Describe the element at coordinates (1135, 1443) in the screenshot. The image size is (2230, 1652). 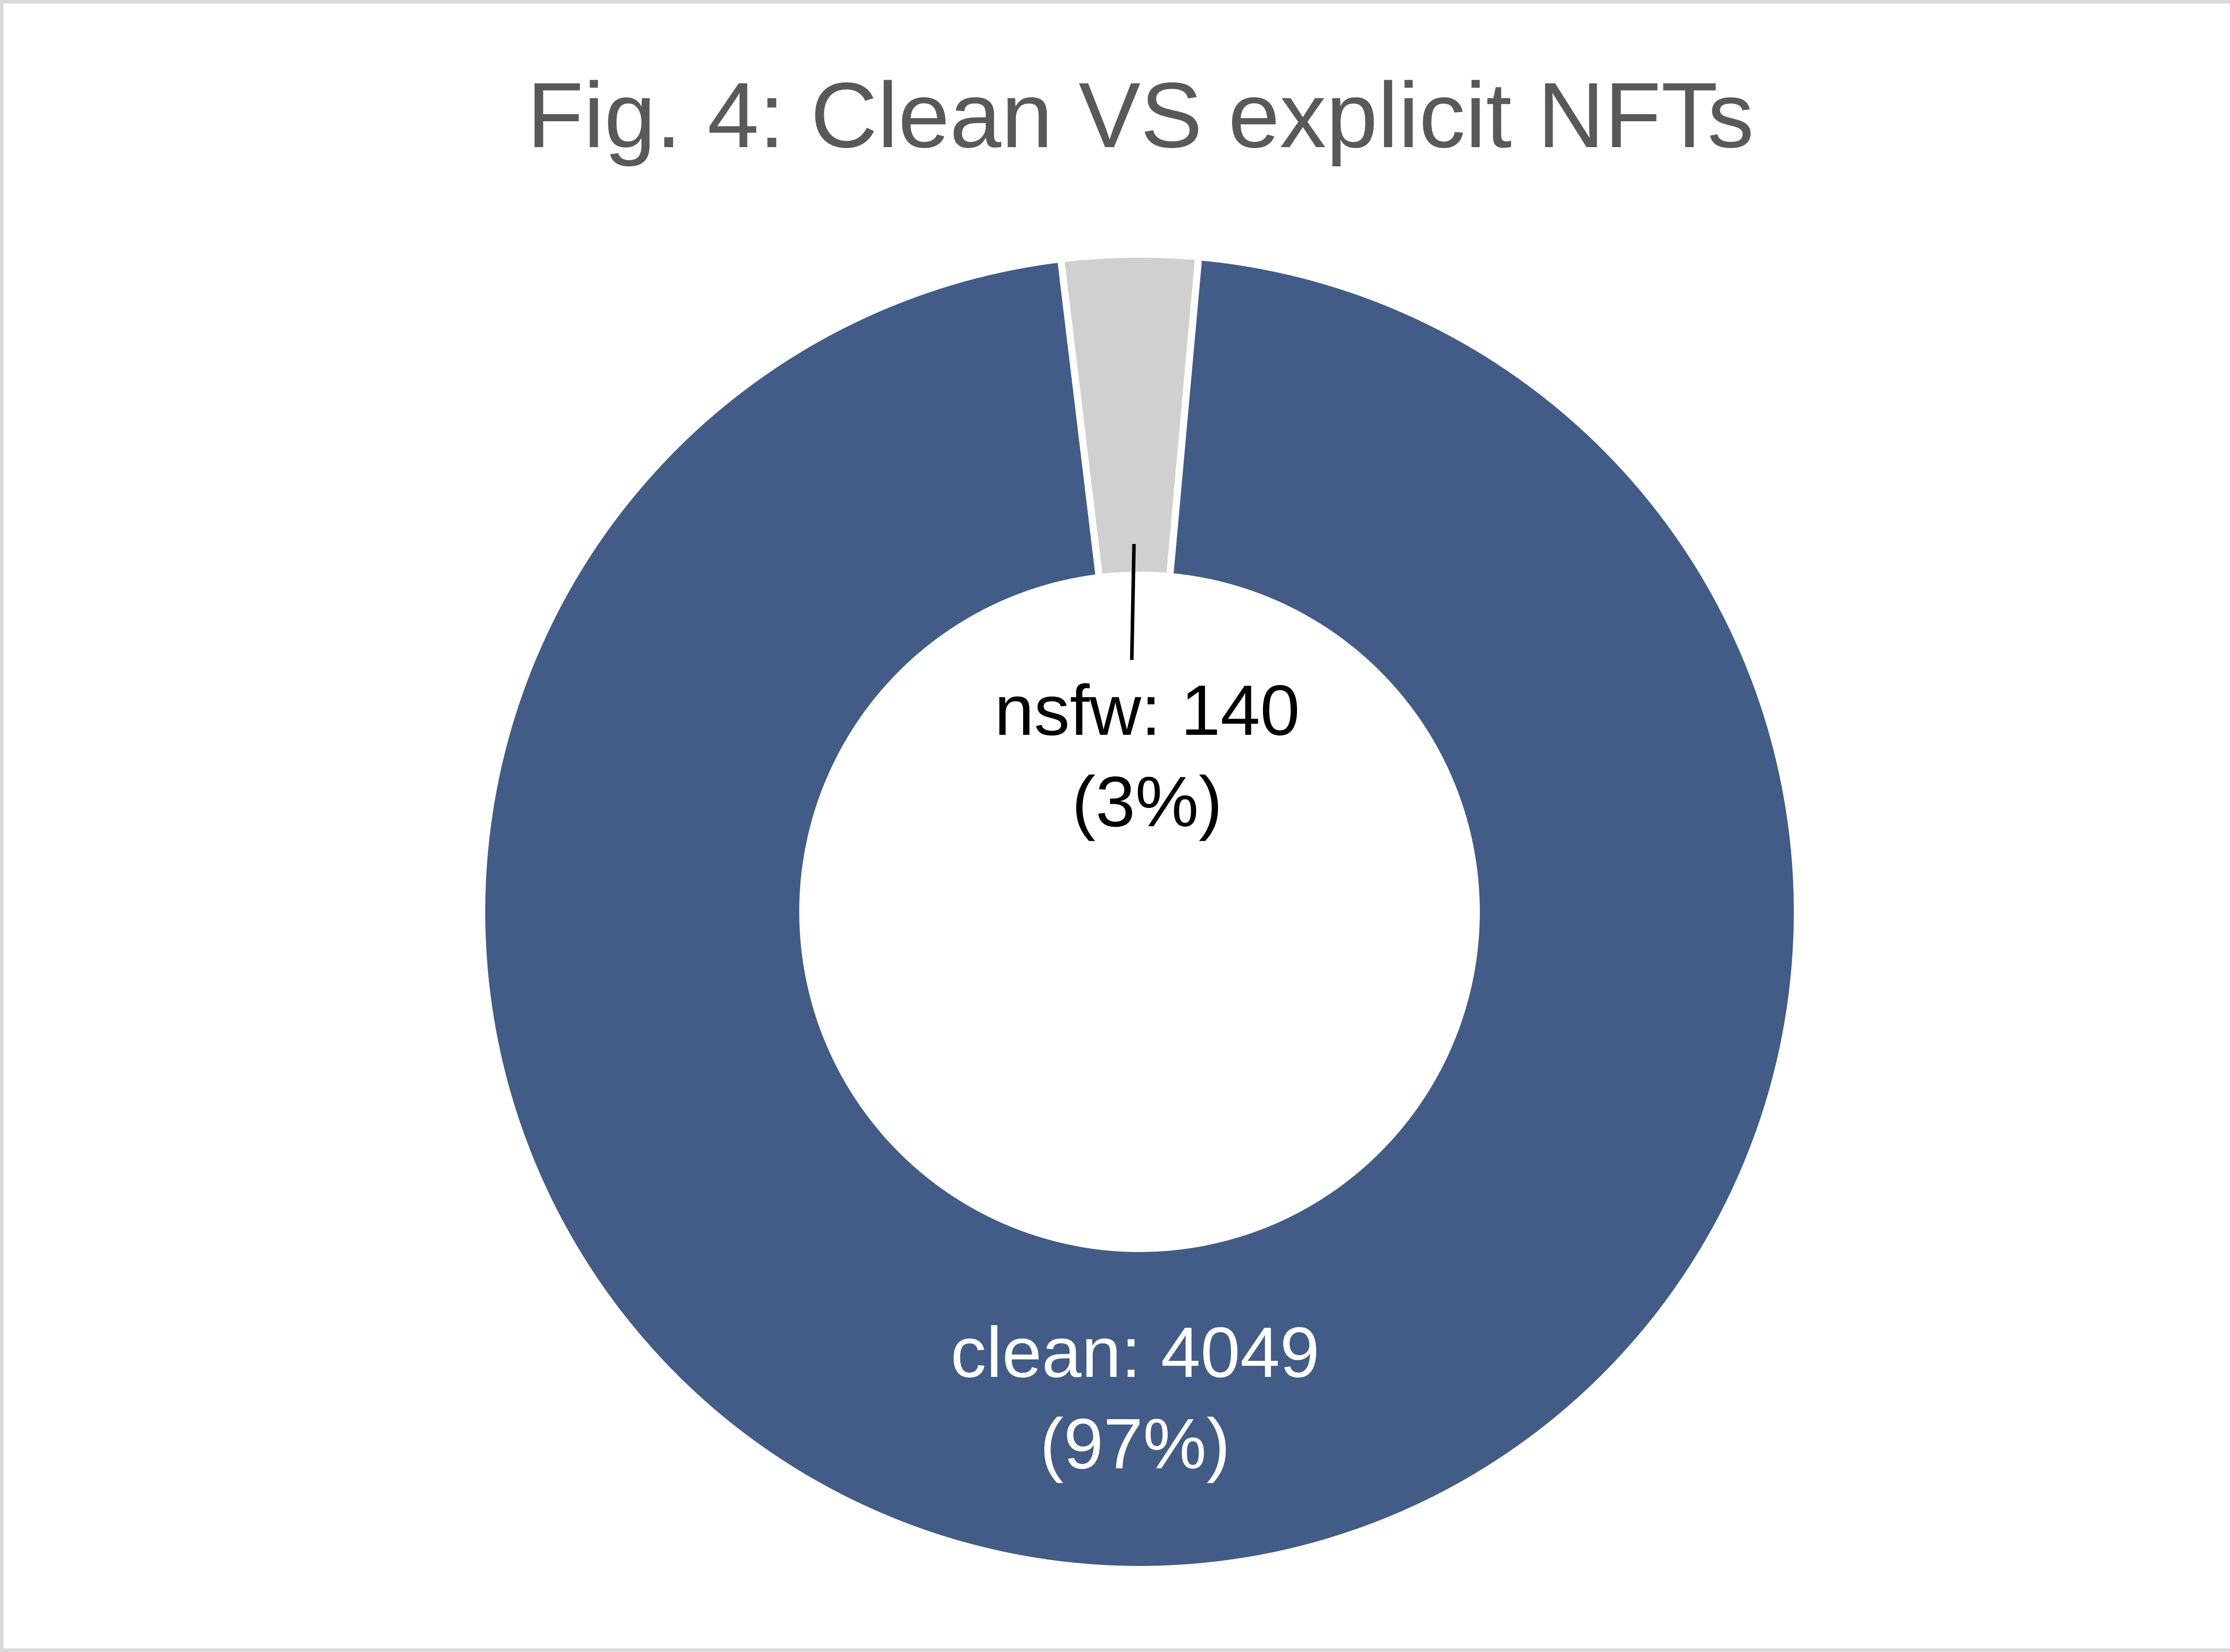
I see `data-label-percent-clean: (97%)` at that location.